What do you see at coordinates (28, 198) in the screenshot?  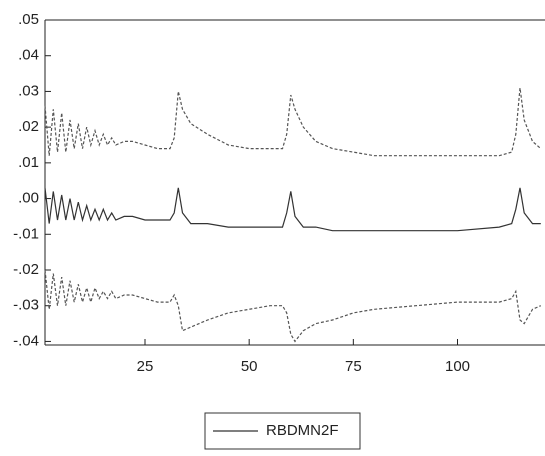 I see `y-tick-label: .00` at bounding box center [28, 198].